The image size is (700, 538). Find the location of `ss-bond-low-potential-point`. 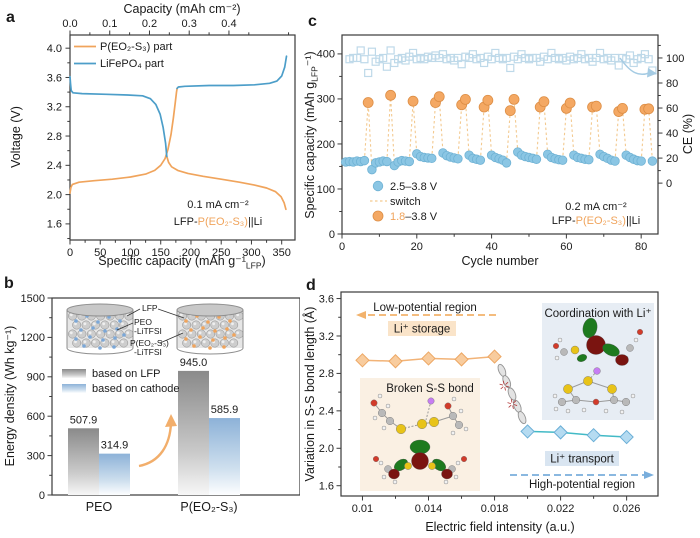

ss-bond-low-potential-point is located at coordinates (461, 359).